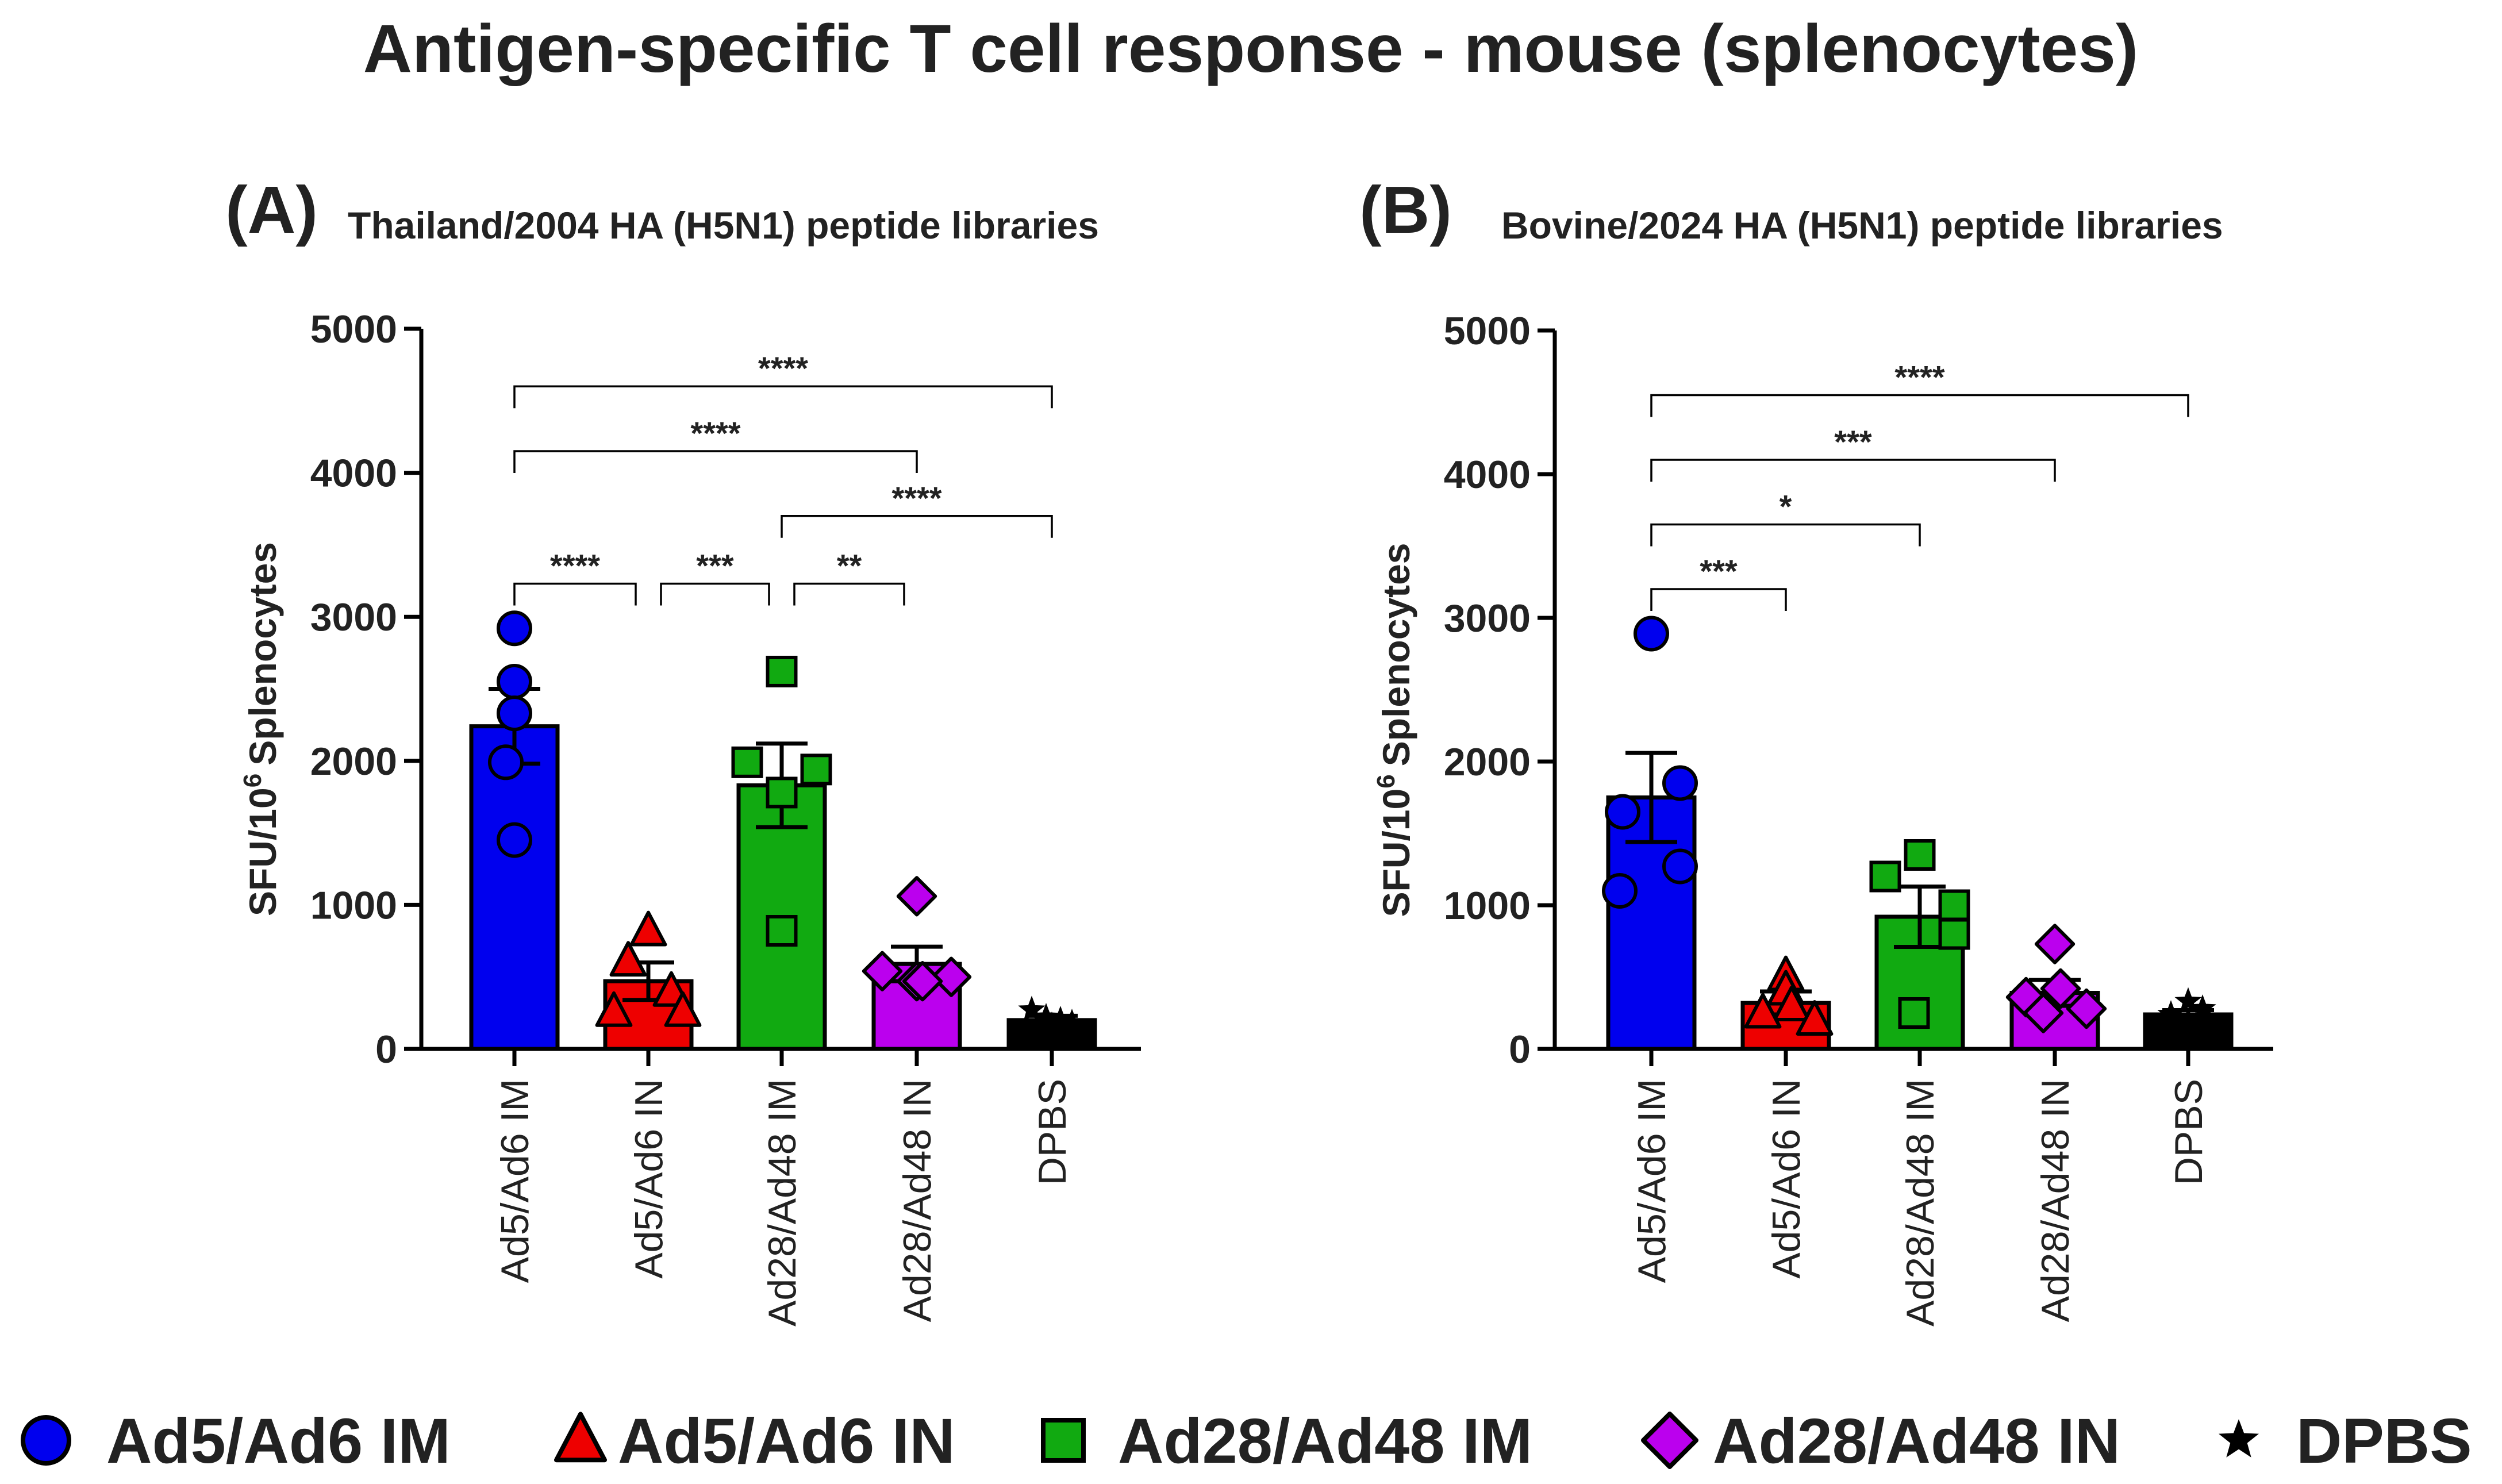 The image size is (2502, 1484). Describe the element at coordinates (46, 1440) in the screenshot. I see `legend-marker-ad5-ad6-im` at that location.